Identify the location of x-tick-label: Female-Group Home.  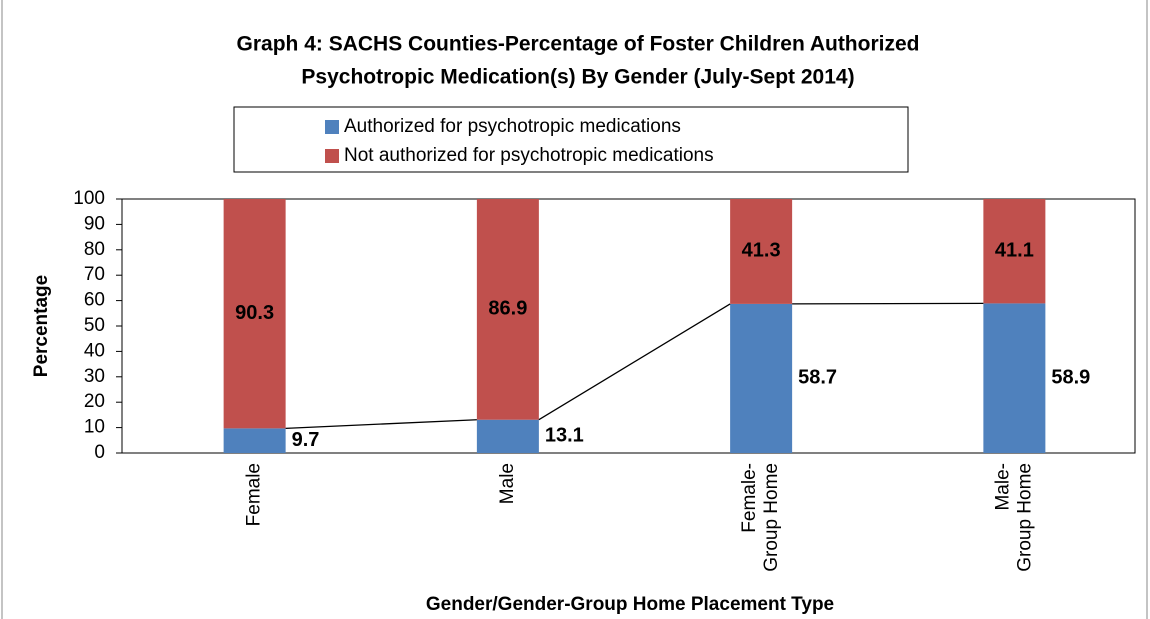
(760, 517).